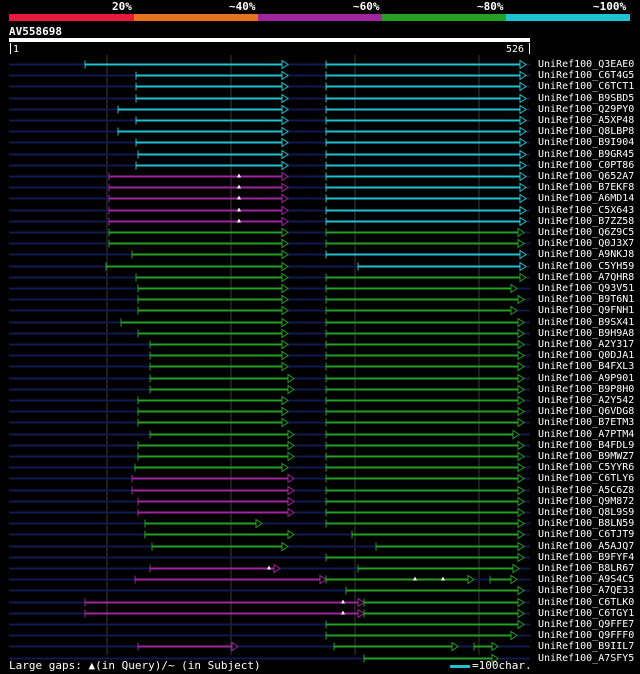 The height and width of the screenshot is (674, 640). Describe the element at coordinates (586, 176) in the screenshot. I see `hit-label: UniRef100_Q652A7` at that location.